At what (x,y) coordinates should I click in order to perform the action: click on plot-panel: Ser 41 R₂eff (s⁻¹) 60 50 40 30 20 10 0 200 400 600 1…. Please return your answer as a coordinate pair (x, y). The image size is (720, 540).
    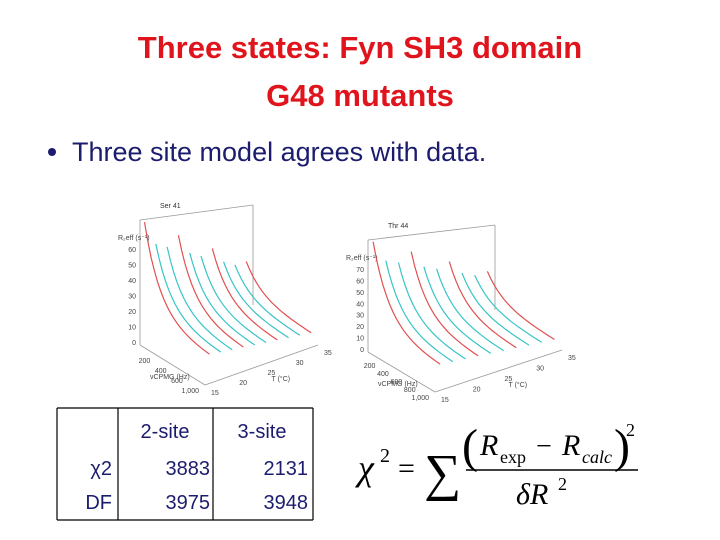
    Looking at the image, I should click on (225, 300).